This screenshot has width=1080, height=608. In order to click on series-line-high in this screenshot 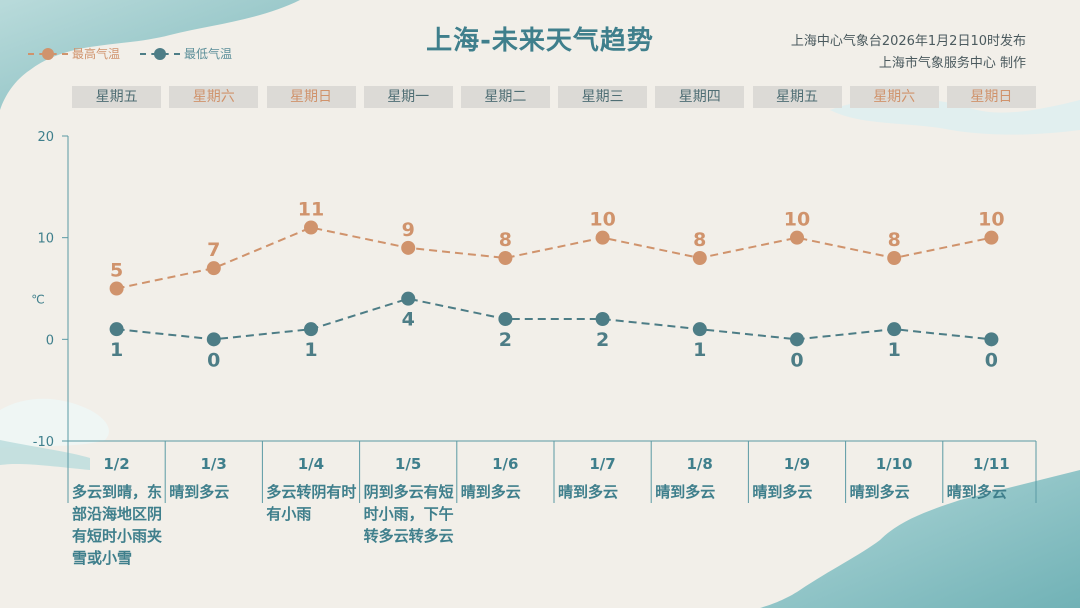, I will do `click(554, 258)`.